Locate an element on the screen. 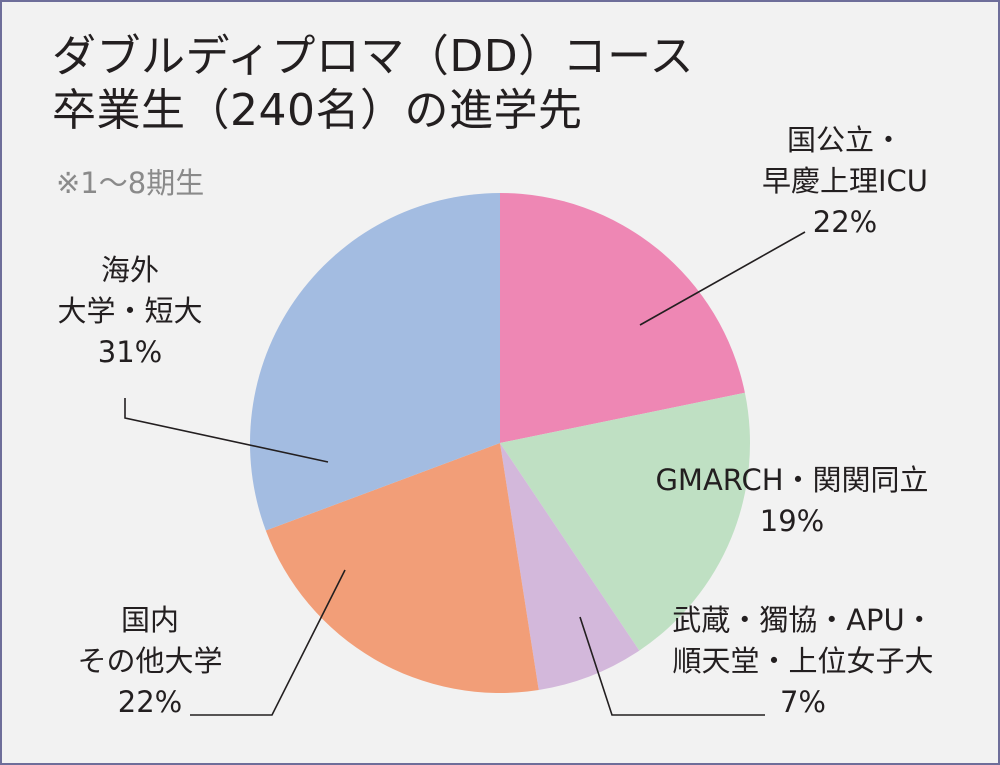 This screenshot has width=1000, height=765. title-line-1: ダブルディプロマ（DD）コース is located at coordinates (373, 56).